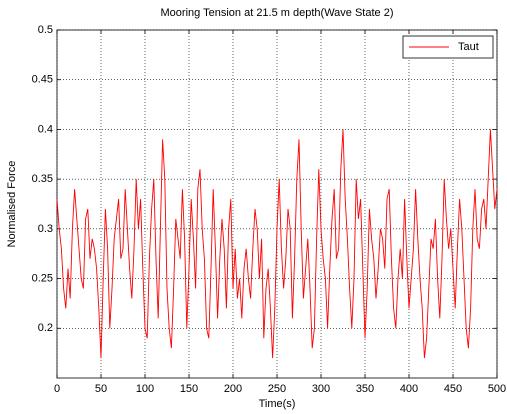 The image size is (507, 414). What do you see at coordinates (45, 129) in the screenshot?
I see `y-tick-label: 0.4` at bounding box center [45, 129].